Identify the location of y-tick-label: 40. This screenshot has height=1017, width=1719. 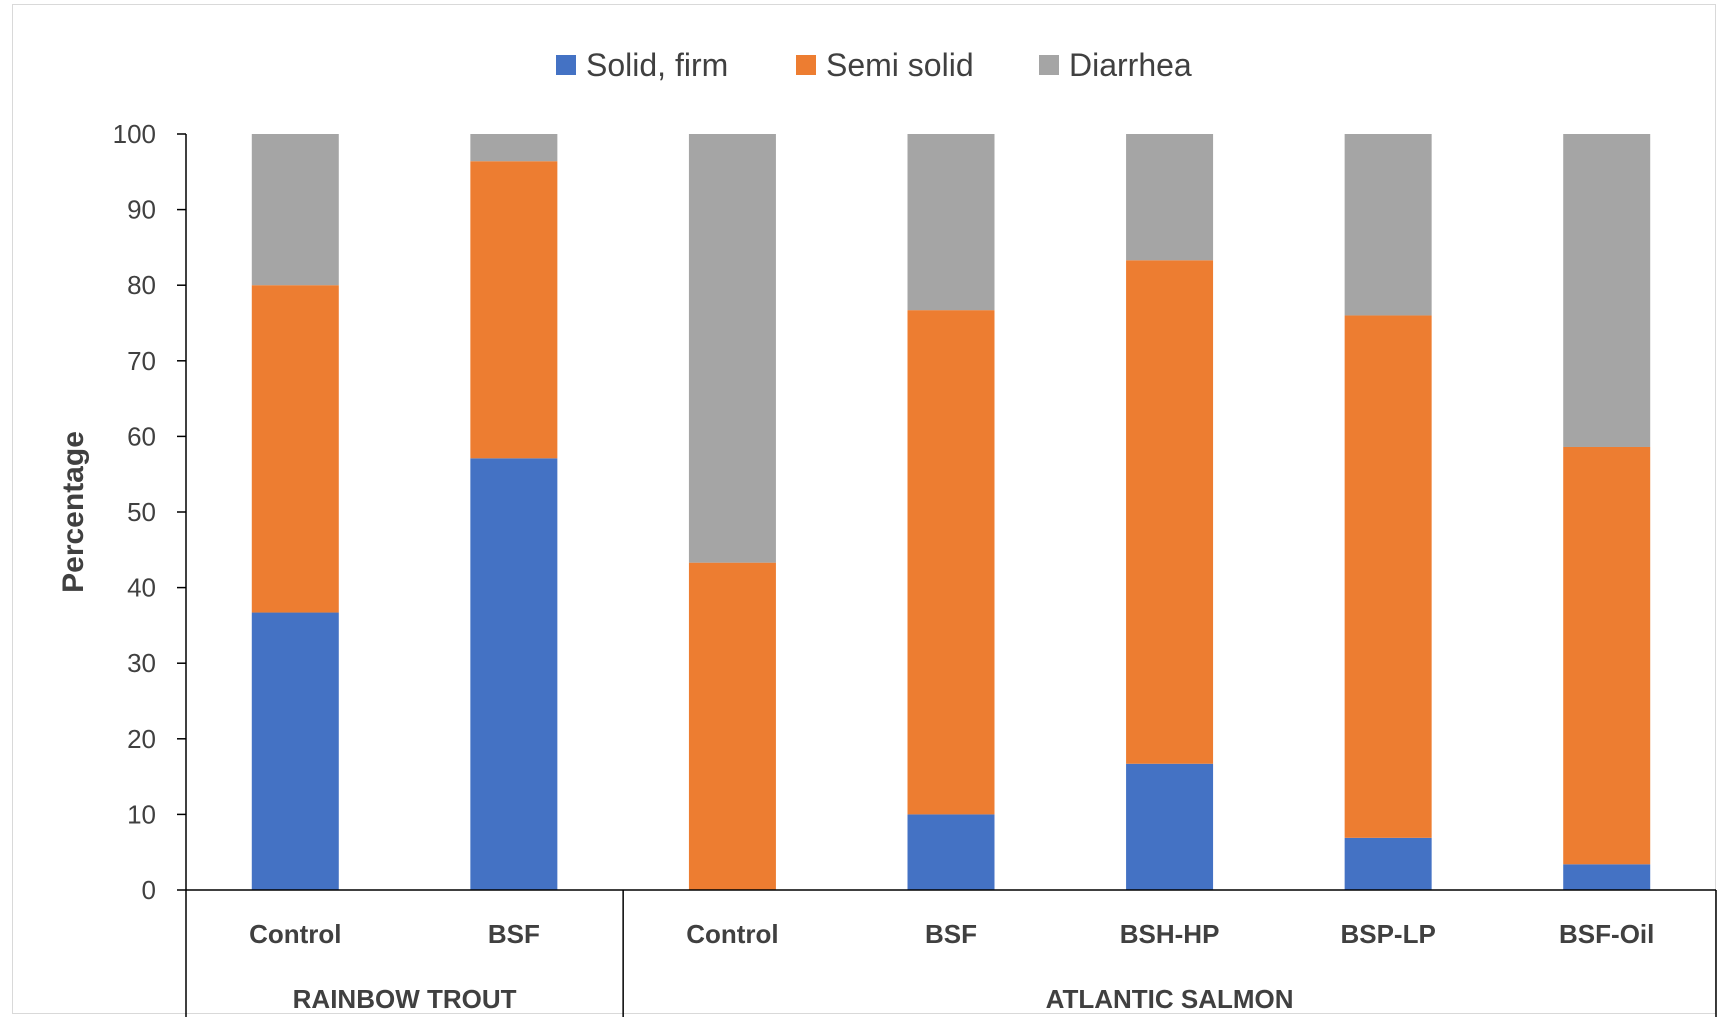
(141, 588).